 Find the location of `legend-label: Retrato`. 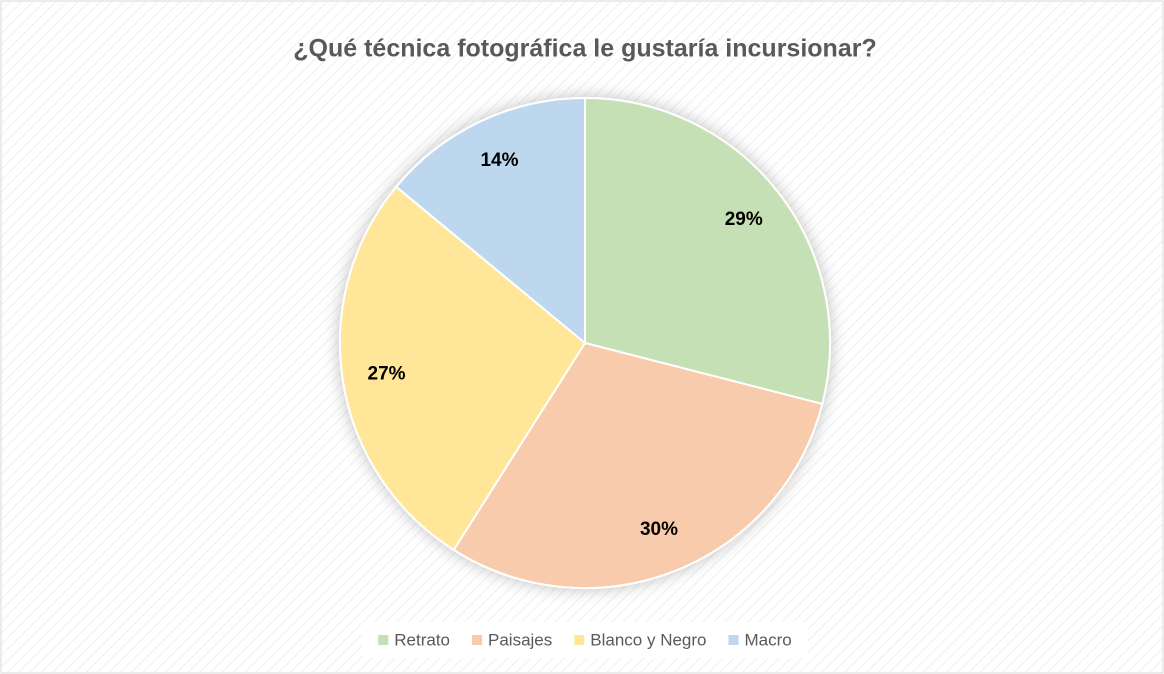

legend-label: Retrato is located at coordinates (422, 639).